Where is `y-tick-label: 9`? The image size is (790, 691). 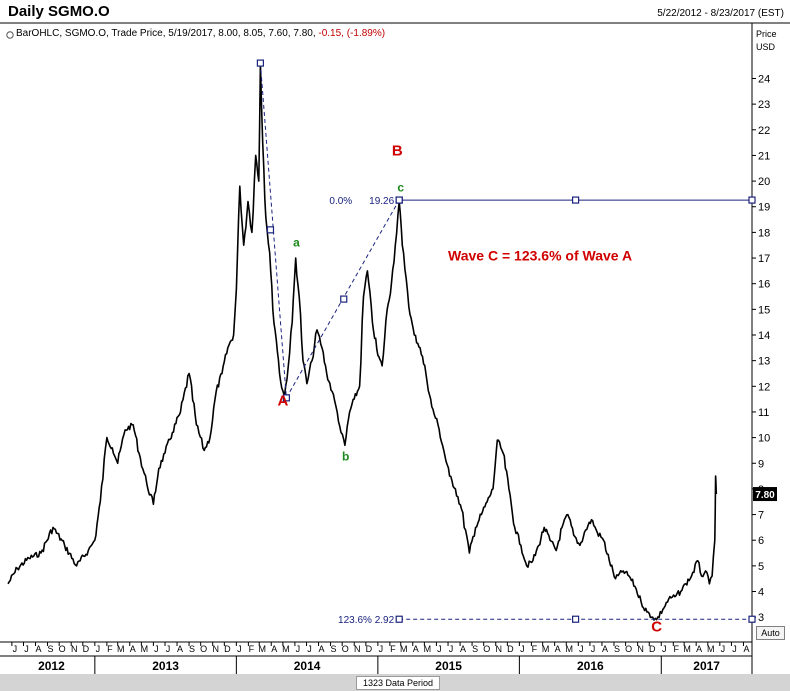
y-tick-label: 9 is located at coordinates (761, 464).